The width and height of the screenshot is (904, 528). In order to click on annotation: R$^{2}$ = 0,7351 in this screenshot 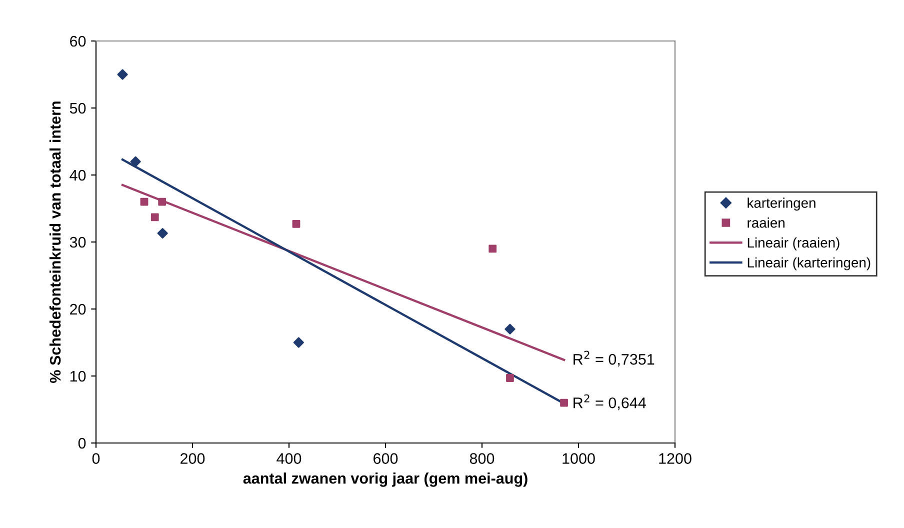, I will do `click(614, 358)`.